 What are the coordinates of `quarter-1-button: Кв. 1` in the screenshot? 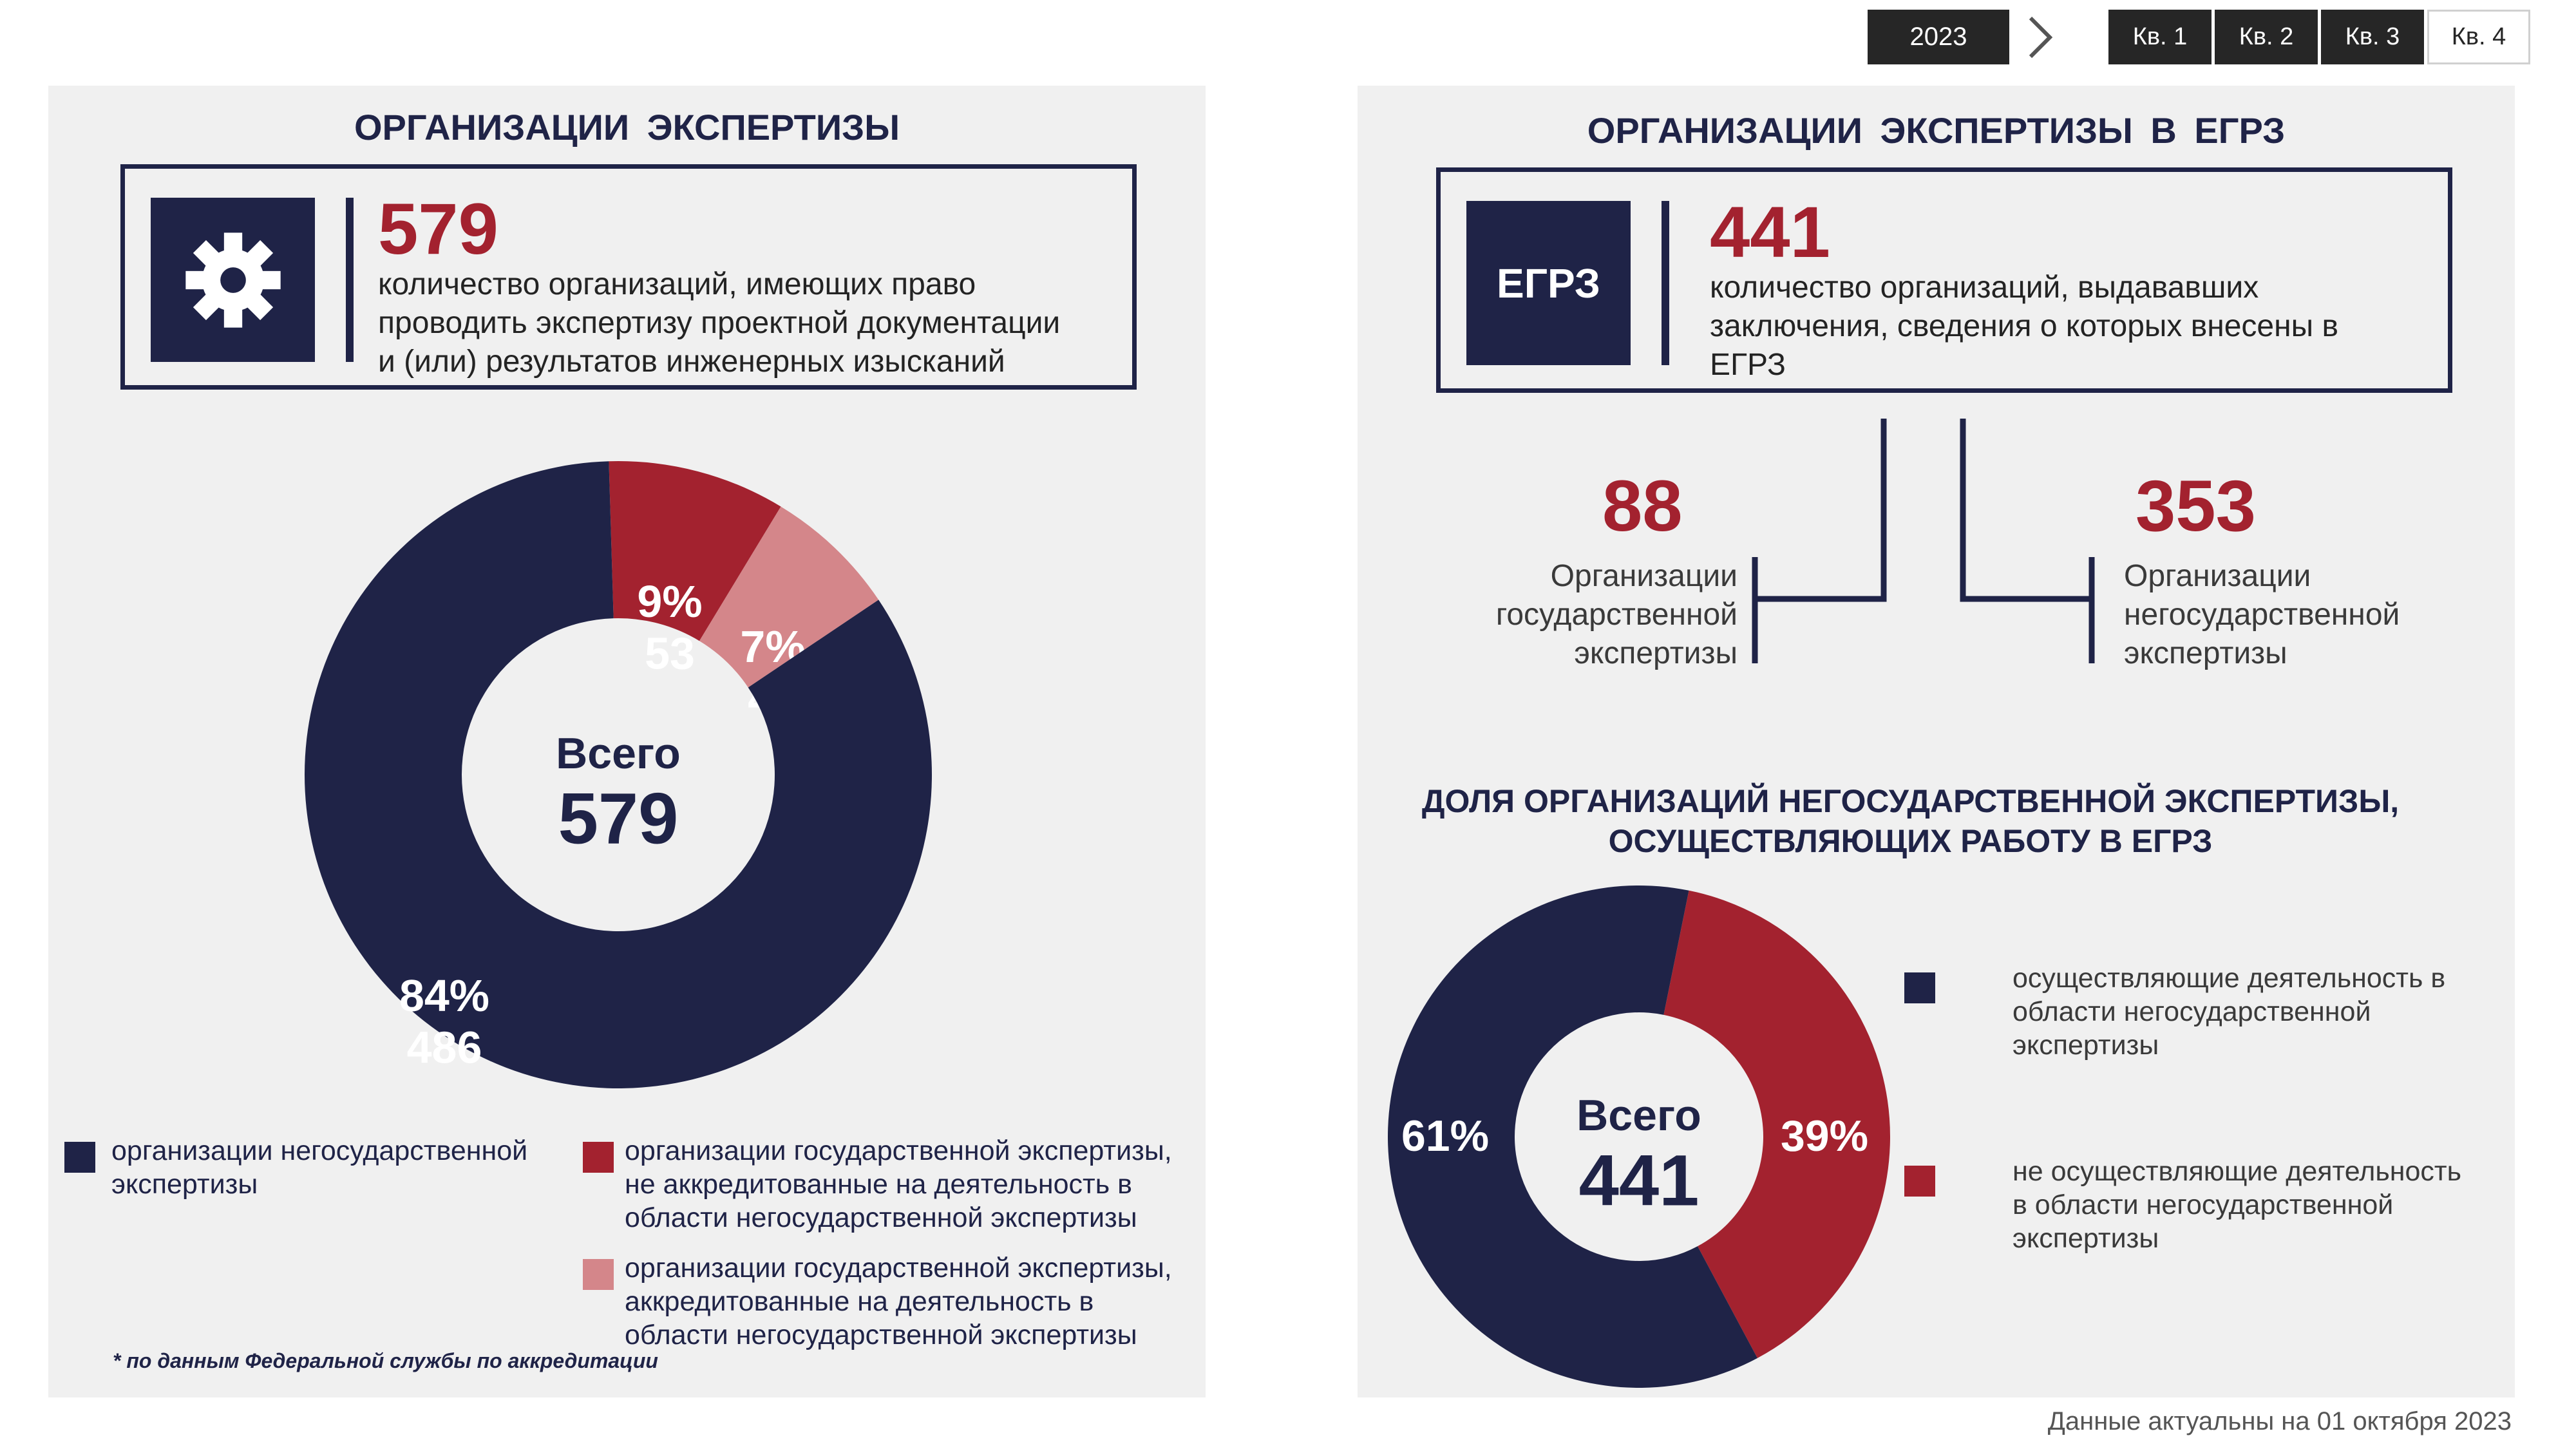 It's located at (2159, 37).